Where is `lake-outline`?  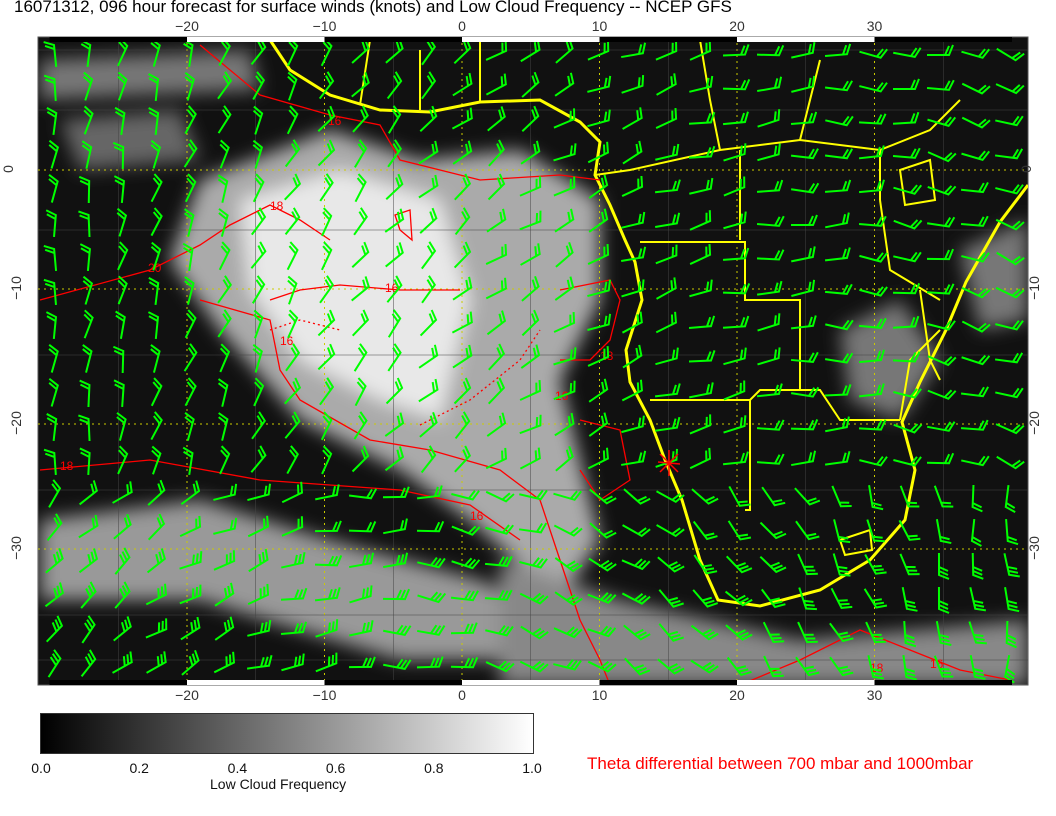 lake-outline is located at coordinates (889, 357).